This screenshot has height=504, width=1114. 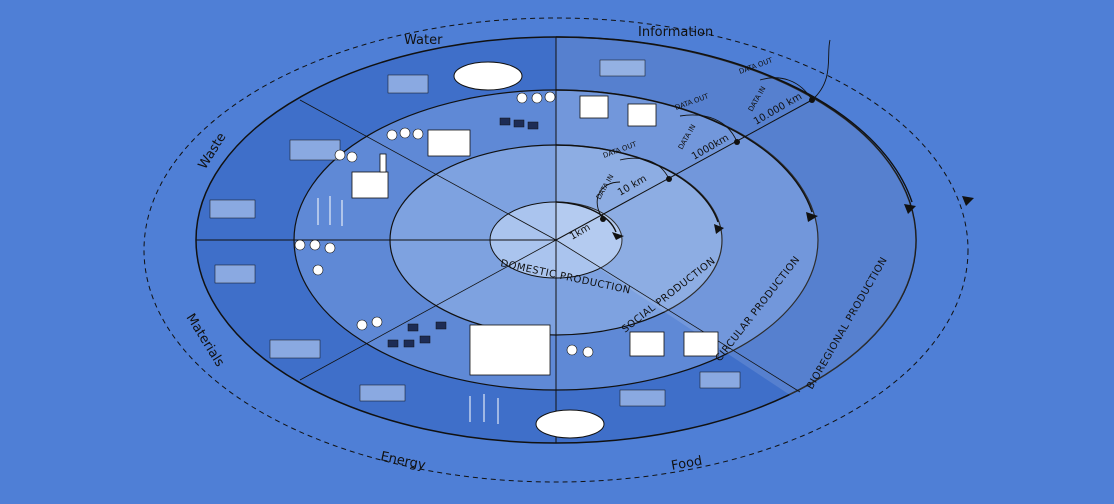 I want to click on data-loops, so click(x=713, y=129).